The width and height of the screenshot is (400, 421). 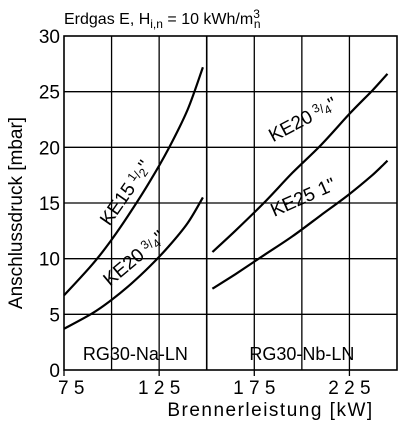 What do you see at coordinates (107, 19) in the screenshot?
I see `header-gas: Erdgas E, H` at bounding box center [107, 19].